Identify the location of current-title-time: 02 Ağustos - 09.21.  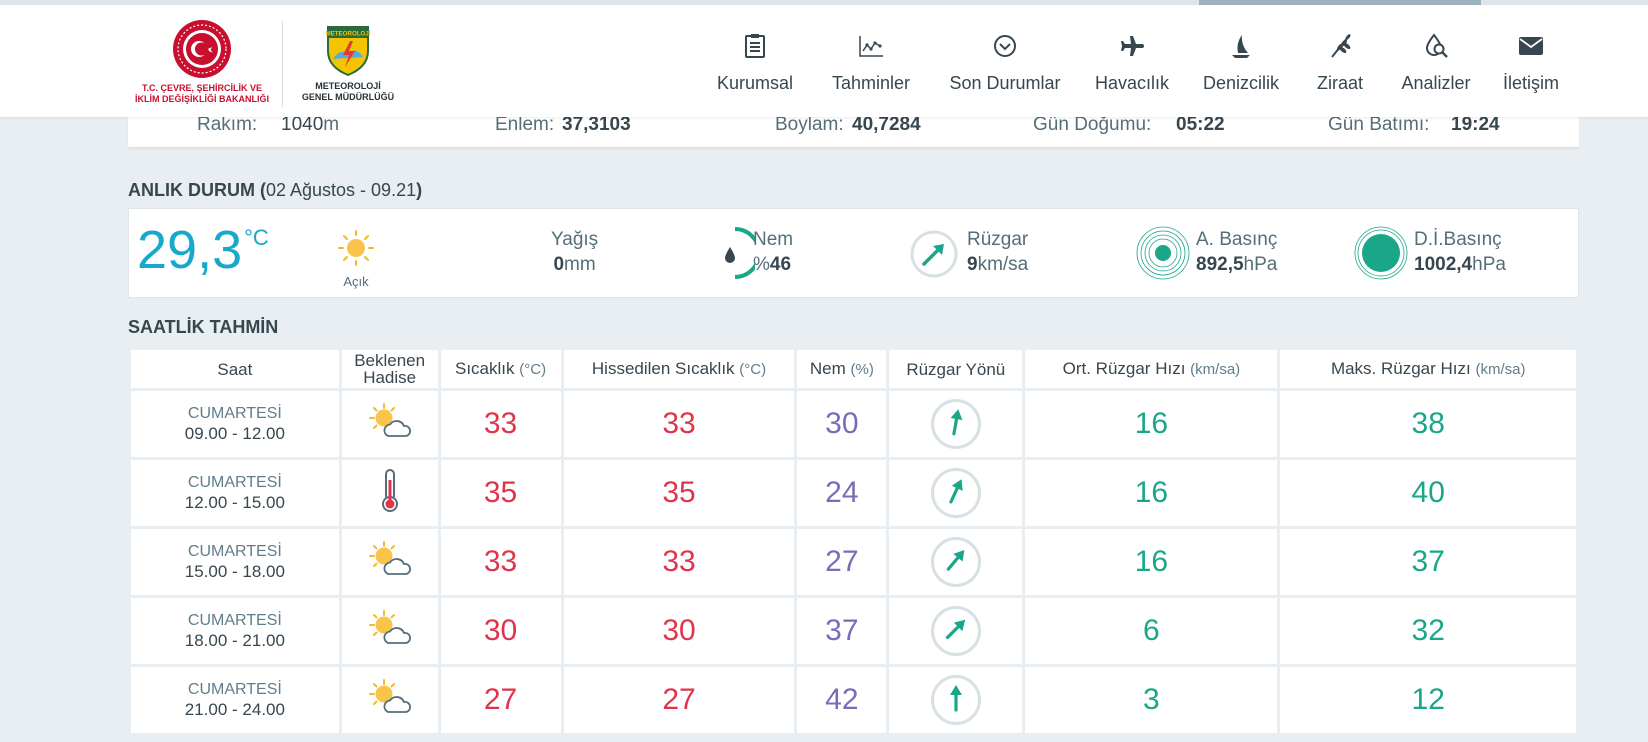
(341, 190).